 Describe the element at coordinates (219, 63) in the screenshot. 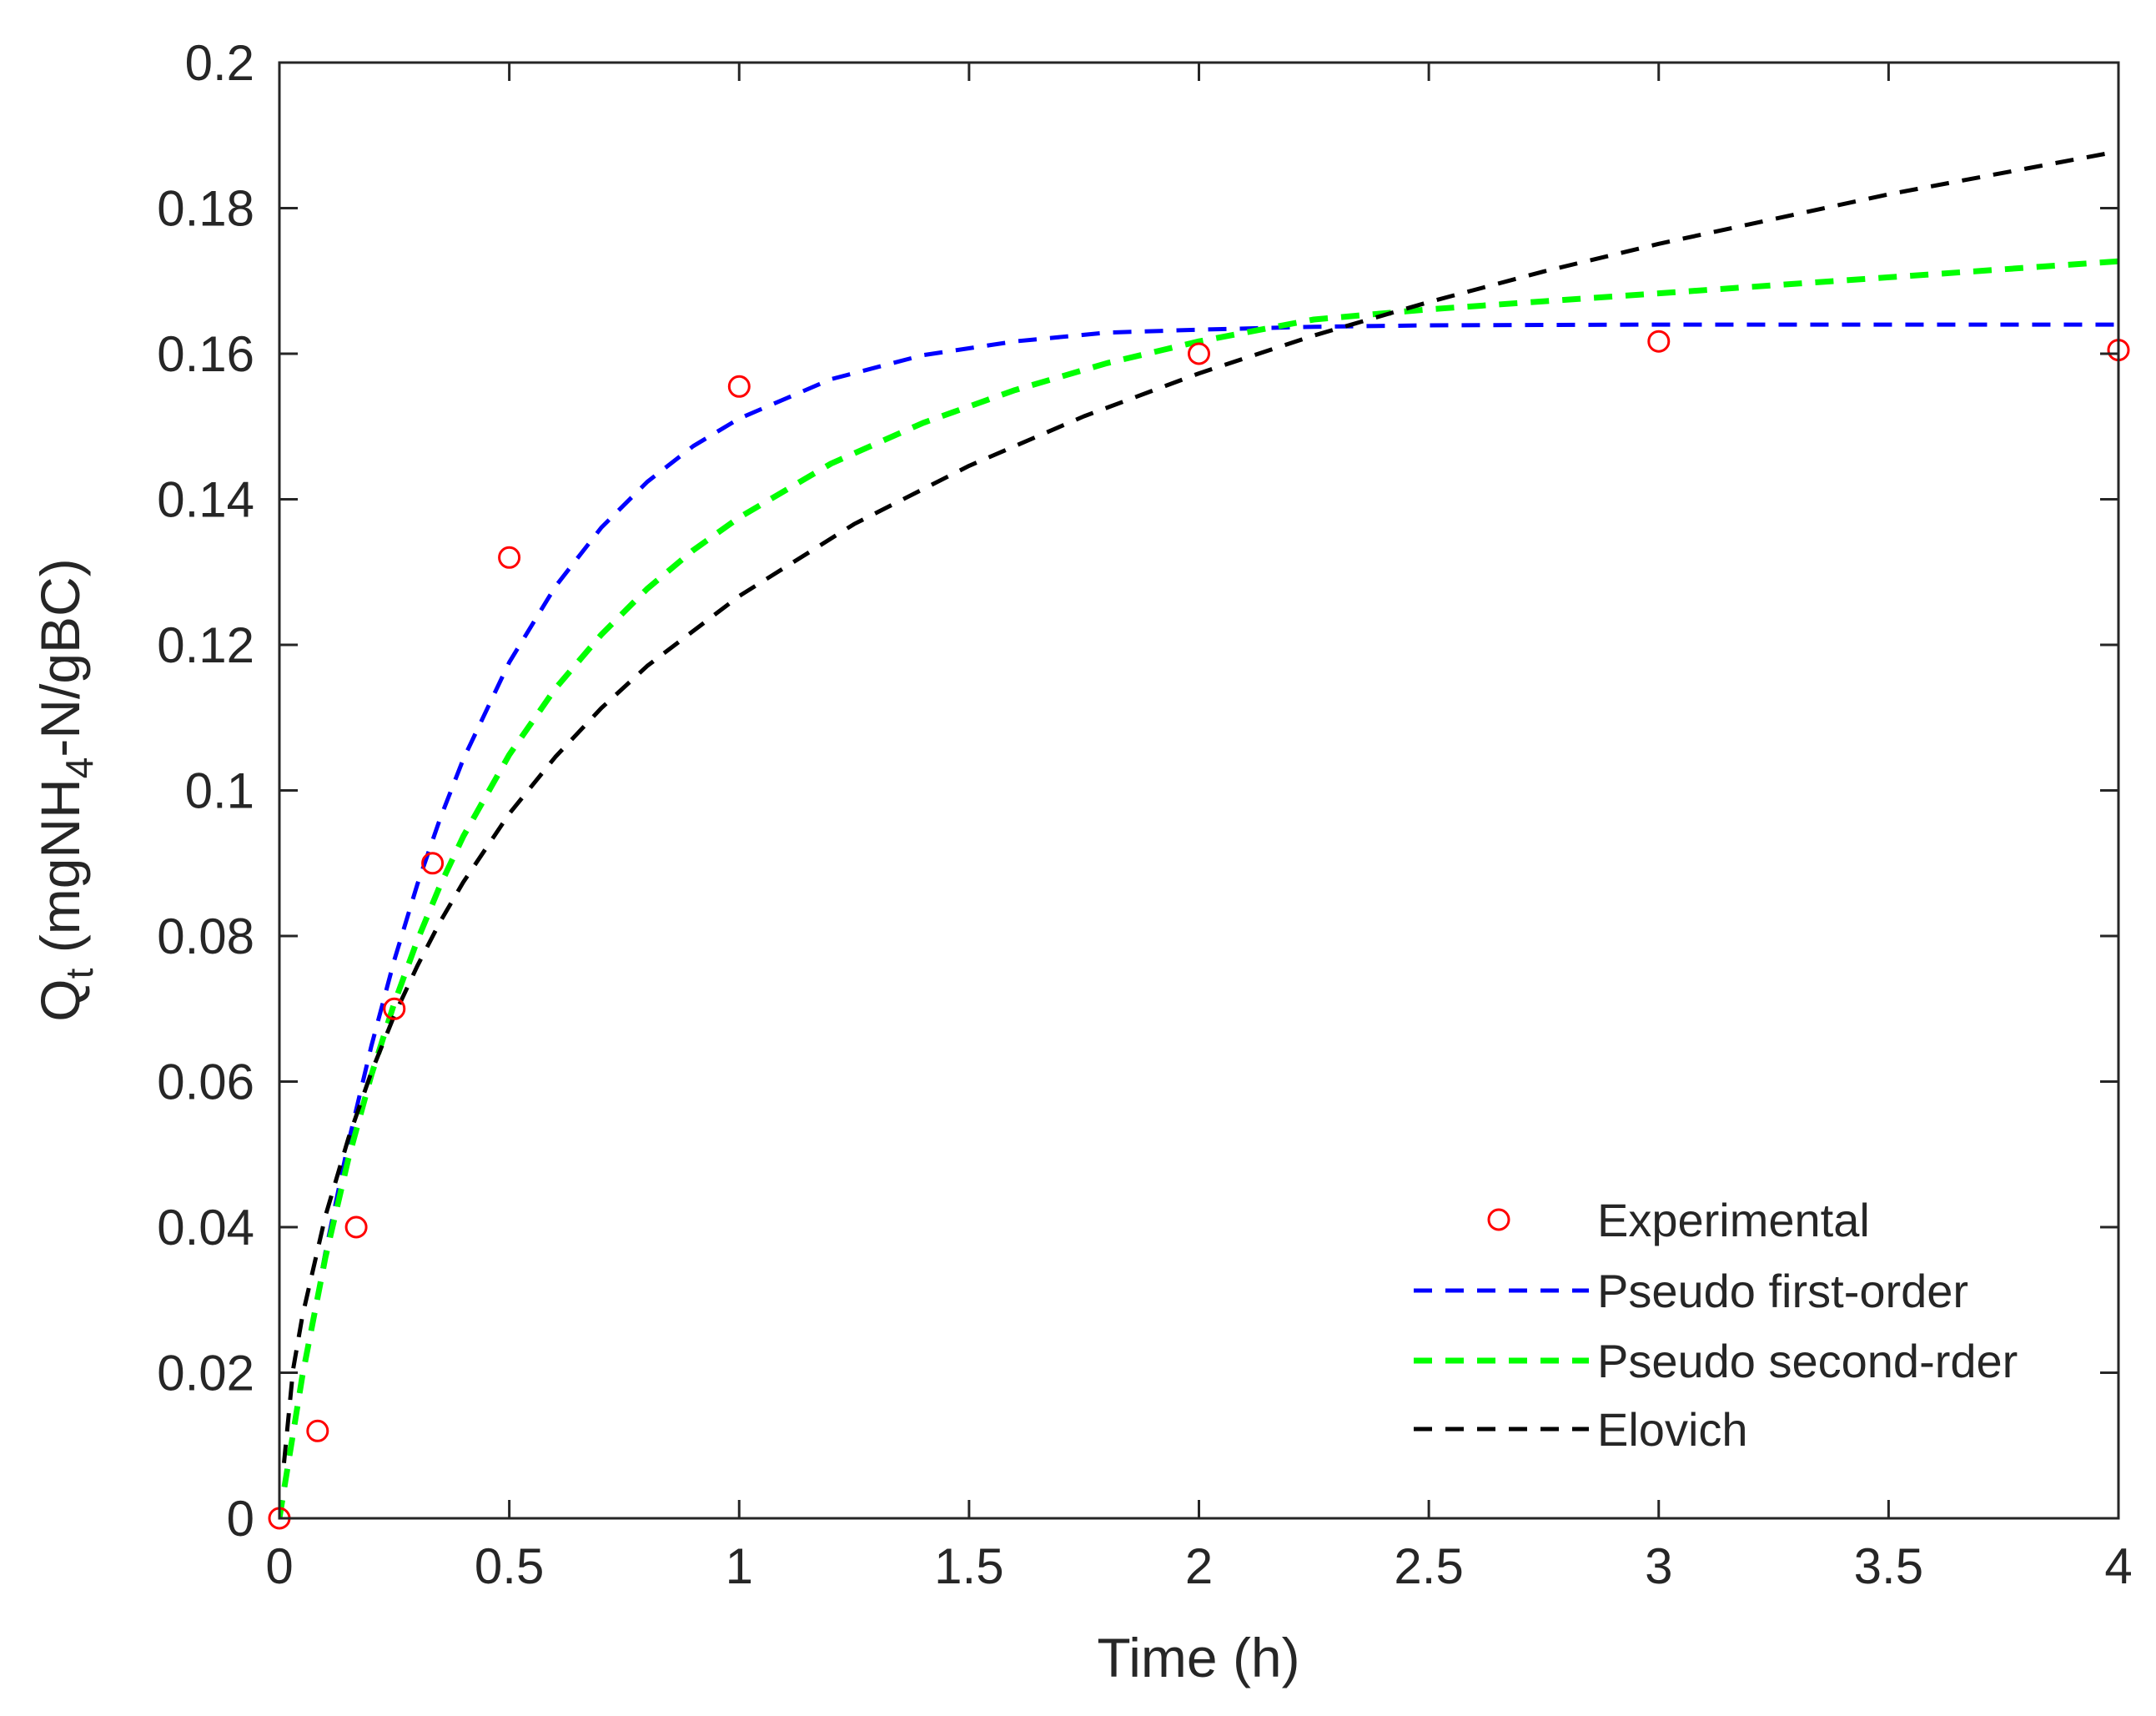

I see `y-tick-label: 0.2` at that location.